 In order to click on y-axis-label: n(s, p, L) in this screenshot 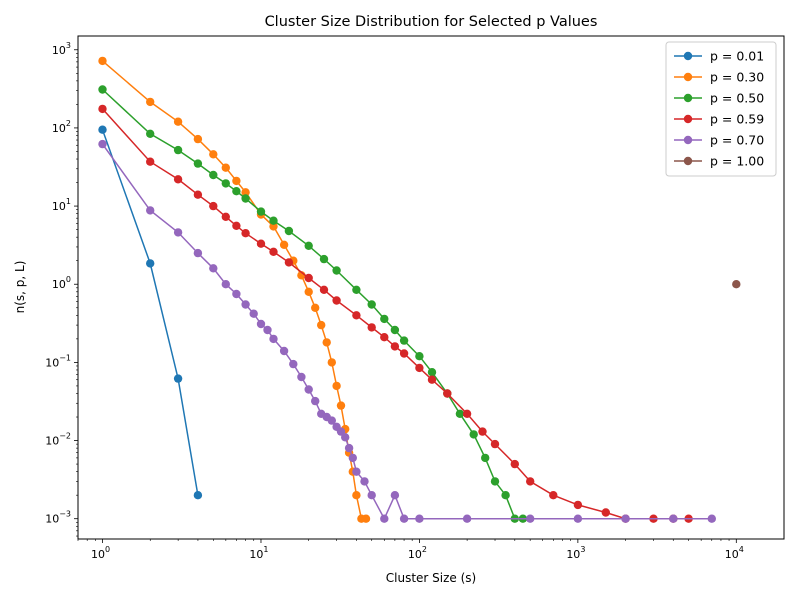, I will do `click(20, 287)`.